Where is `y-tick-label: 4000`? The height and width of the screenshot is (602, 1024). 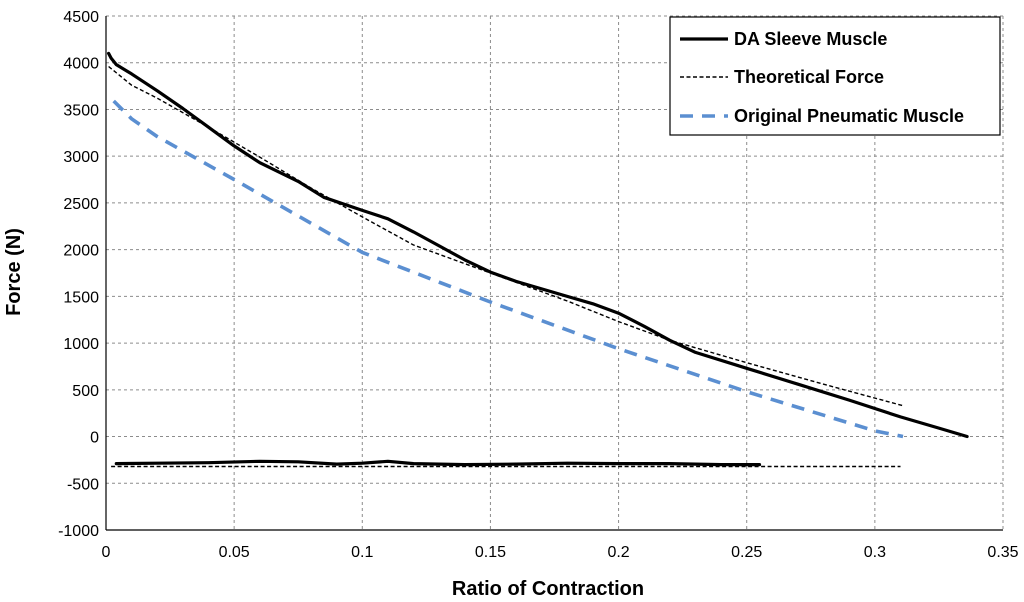 y-tick-label: 4000 is located at coordinates (81, 64).